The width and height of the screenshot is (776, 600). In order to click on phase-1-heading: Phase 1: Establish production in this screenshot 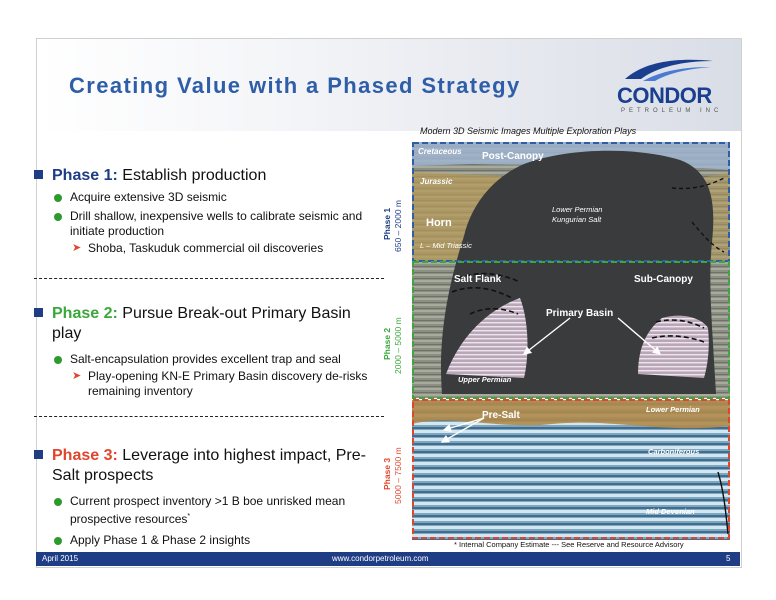, I will do `click(209, 176)`.